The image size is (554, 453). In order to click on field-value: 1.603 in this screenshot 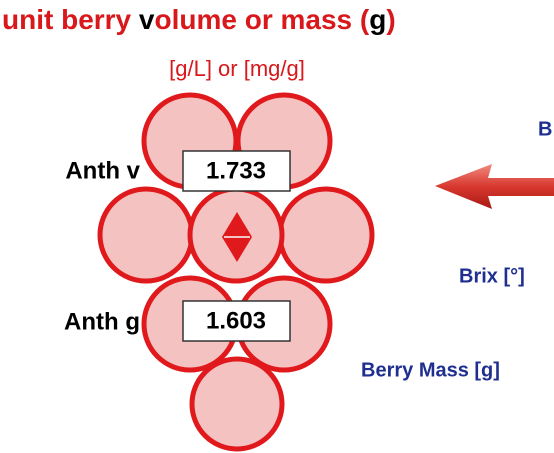, I will do `click(236, 320)`.